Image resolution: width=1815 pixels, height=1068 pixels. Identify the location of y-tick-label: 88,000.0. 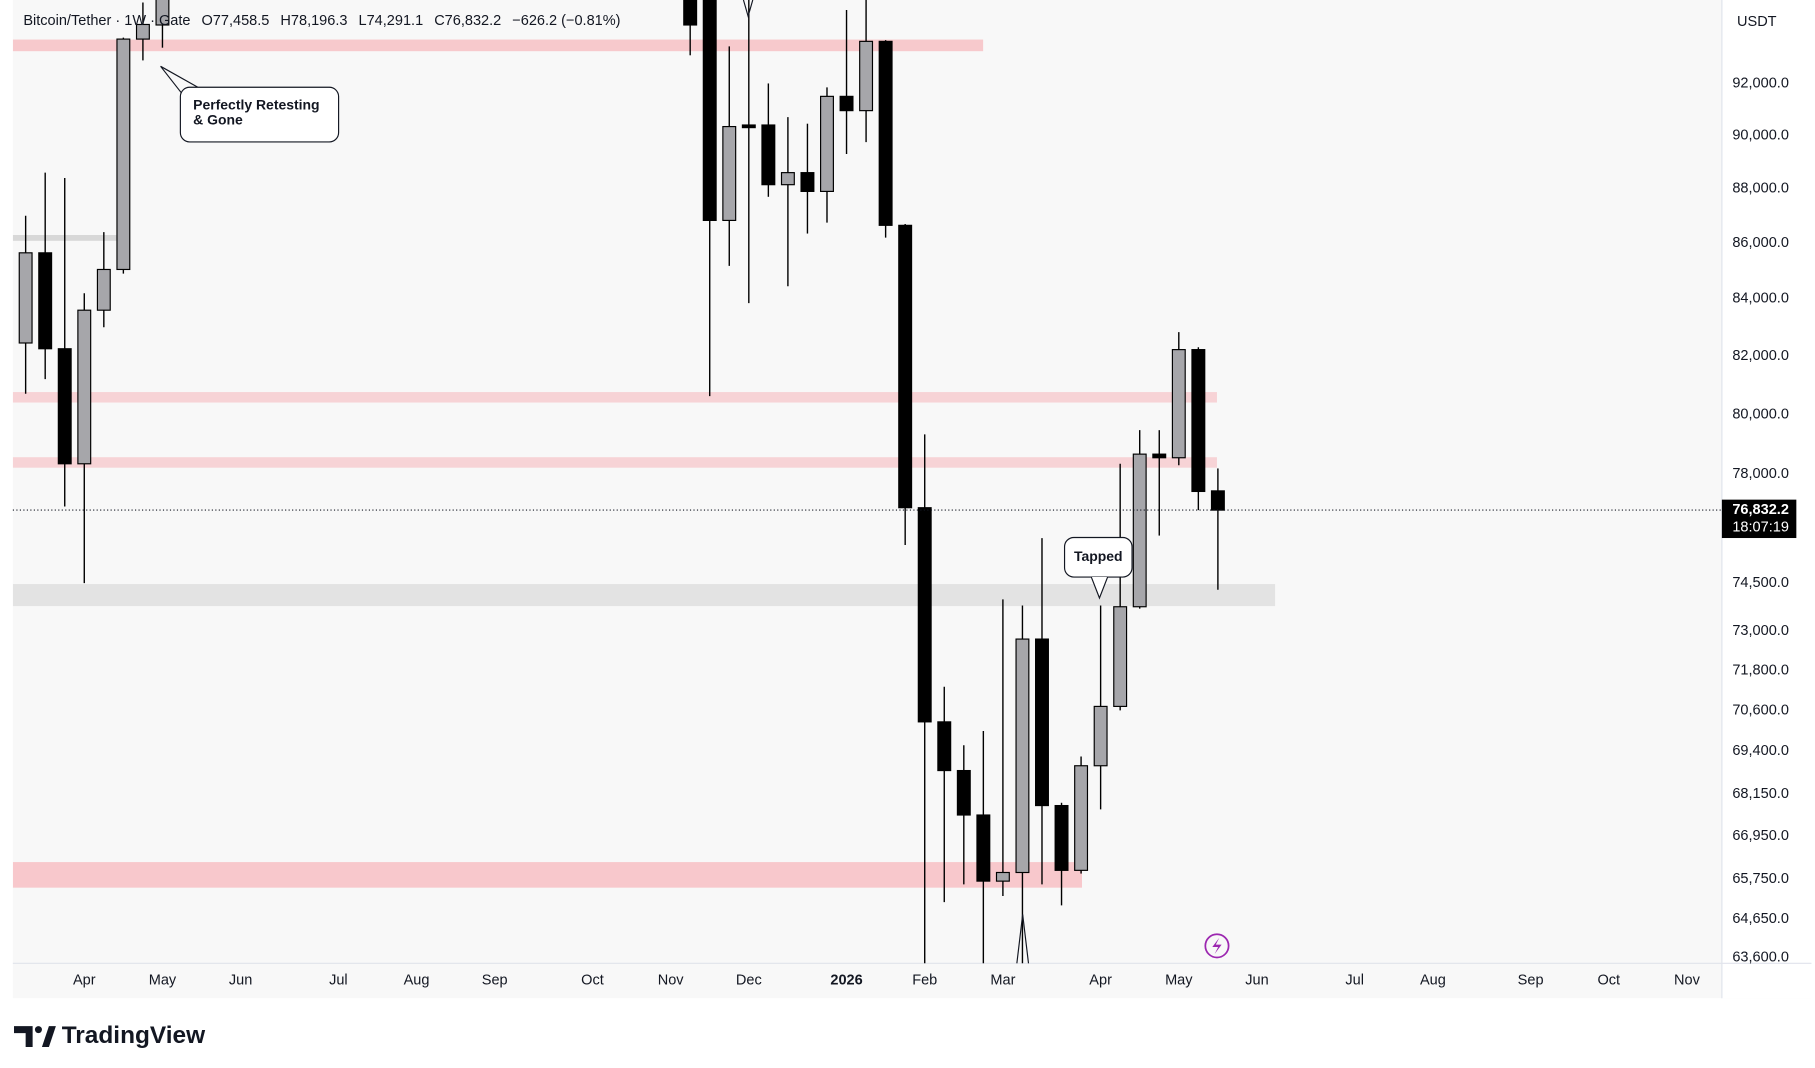
(1760, 189).